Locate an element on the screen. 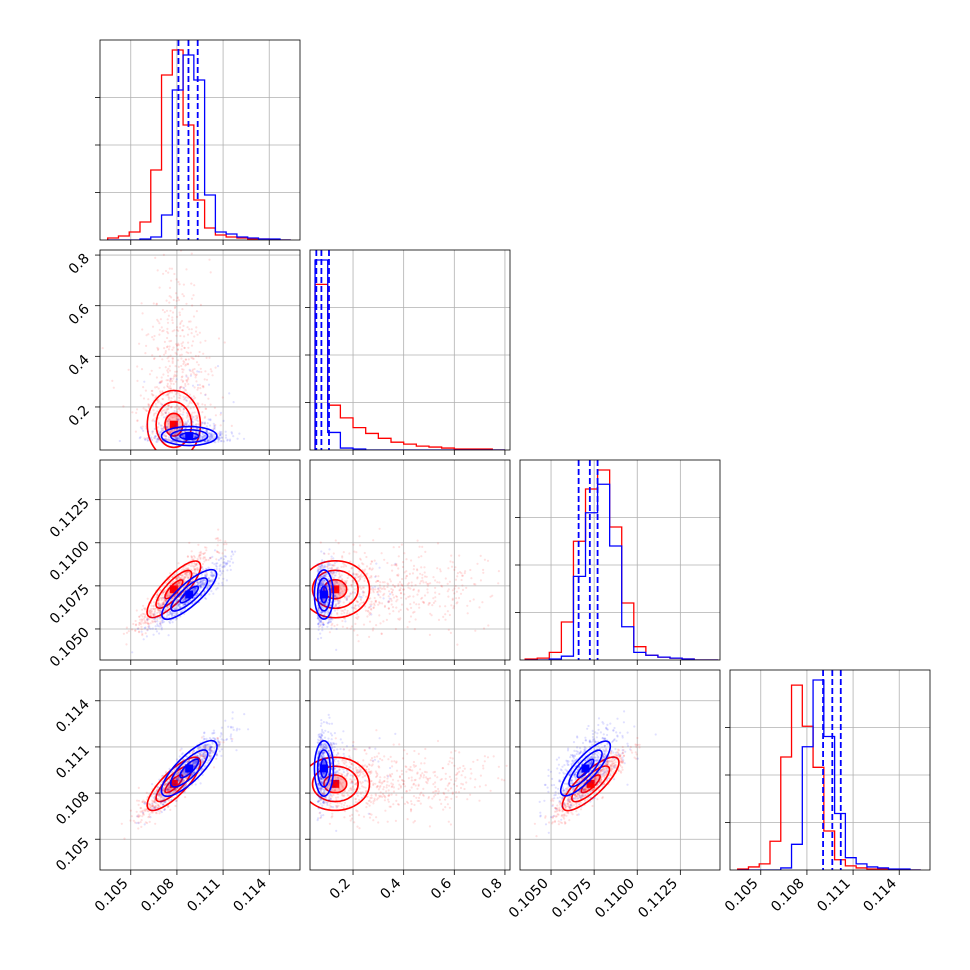  y-tick-label: 0.6 is located at coordinates (79, 314).